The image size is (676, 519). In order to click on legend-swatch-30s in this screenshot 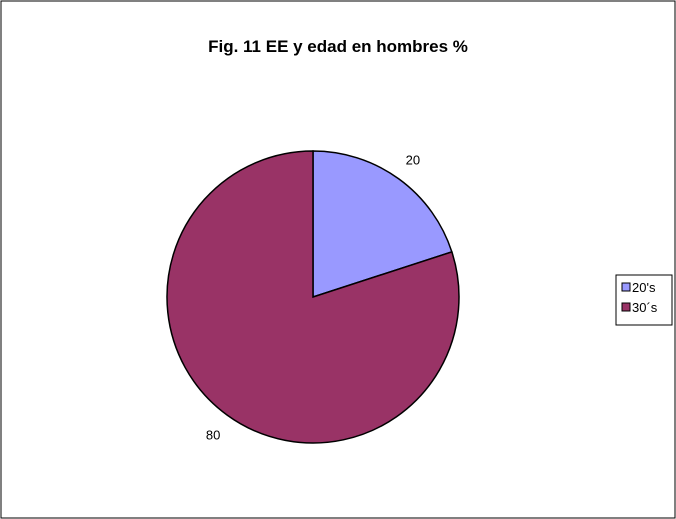, I will do `click(626, 307)`.